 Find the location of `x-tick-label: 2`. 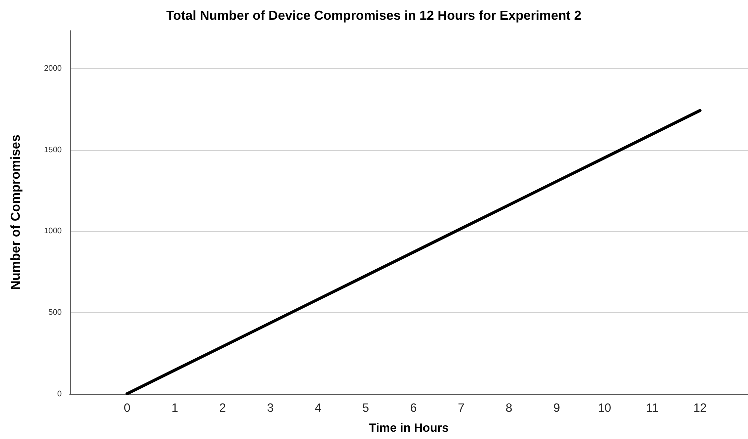

x-tick-label: 2 is located at coordinates (222, 408).